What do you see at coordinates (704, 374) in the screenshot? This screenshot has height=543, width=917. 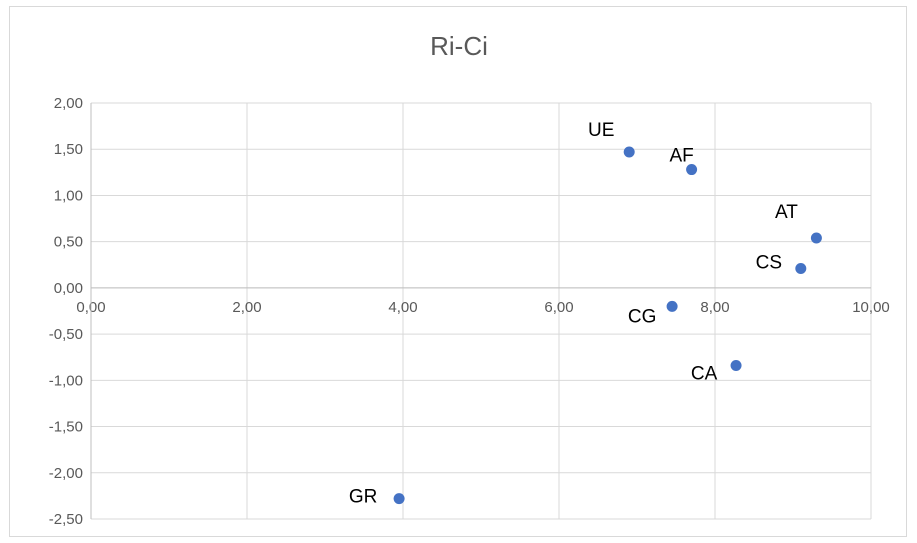 I see `data-point-label: CA` at bounding box center [704, 374].